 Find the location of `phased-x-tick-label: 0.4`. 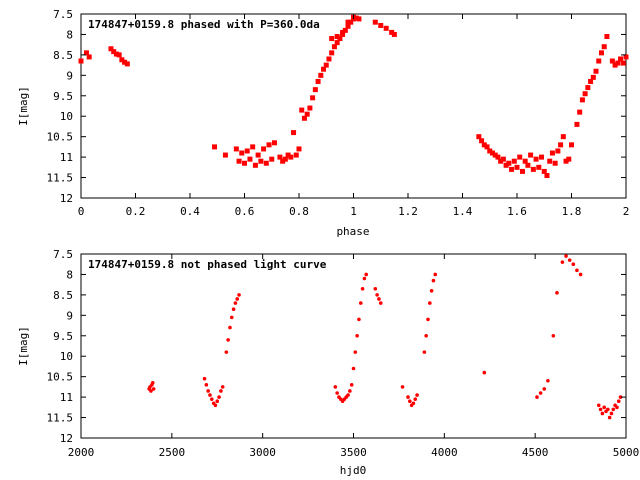

phased-x-tick-label: 0.4 is located at coordinates (190, 211).